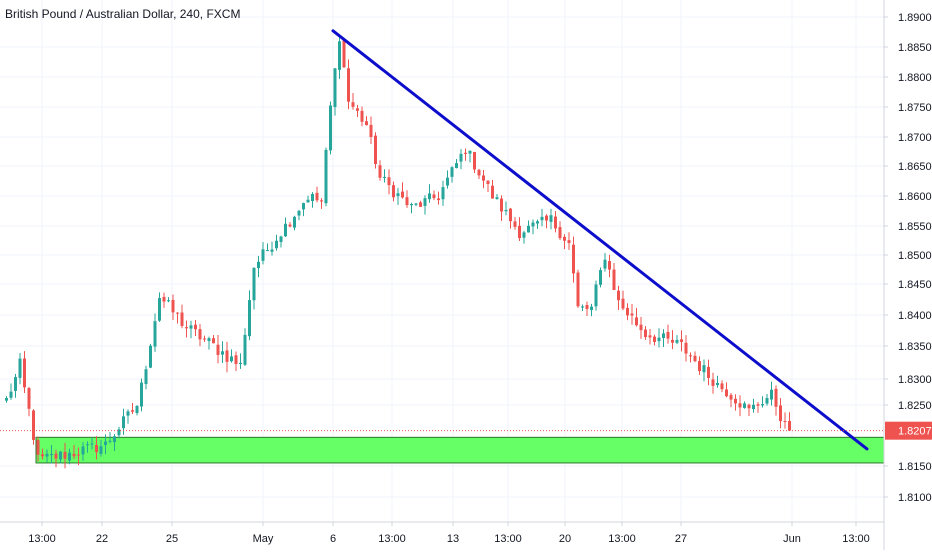 Image resolution: width=932 pixels, height=555 pixels. Describe the element at coordinates (915, 406) in the screenshot. I see `y-tick-label: 1.82500` at that location.